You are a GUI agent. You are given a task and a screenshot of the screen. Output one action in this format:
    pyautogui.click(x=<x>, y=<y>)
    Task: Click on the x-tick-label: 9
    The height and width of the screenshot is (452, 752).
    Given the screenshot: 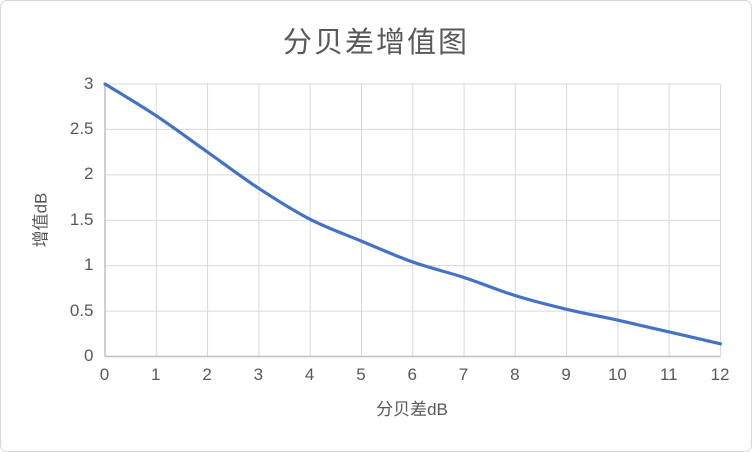 What is the action you would take?
    pyautogui.click(x=566, y=374)
    